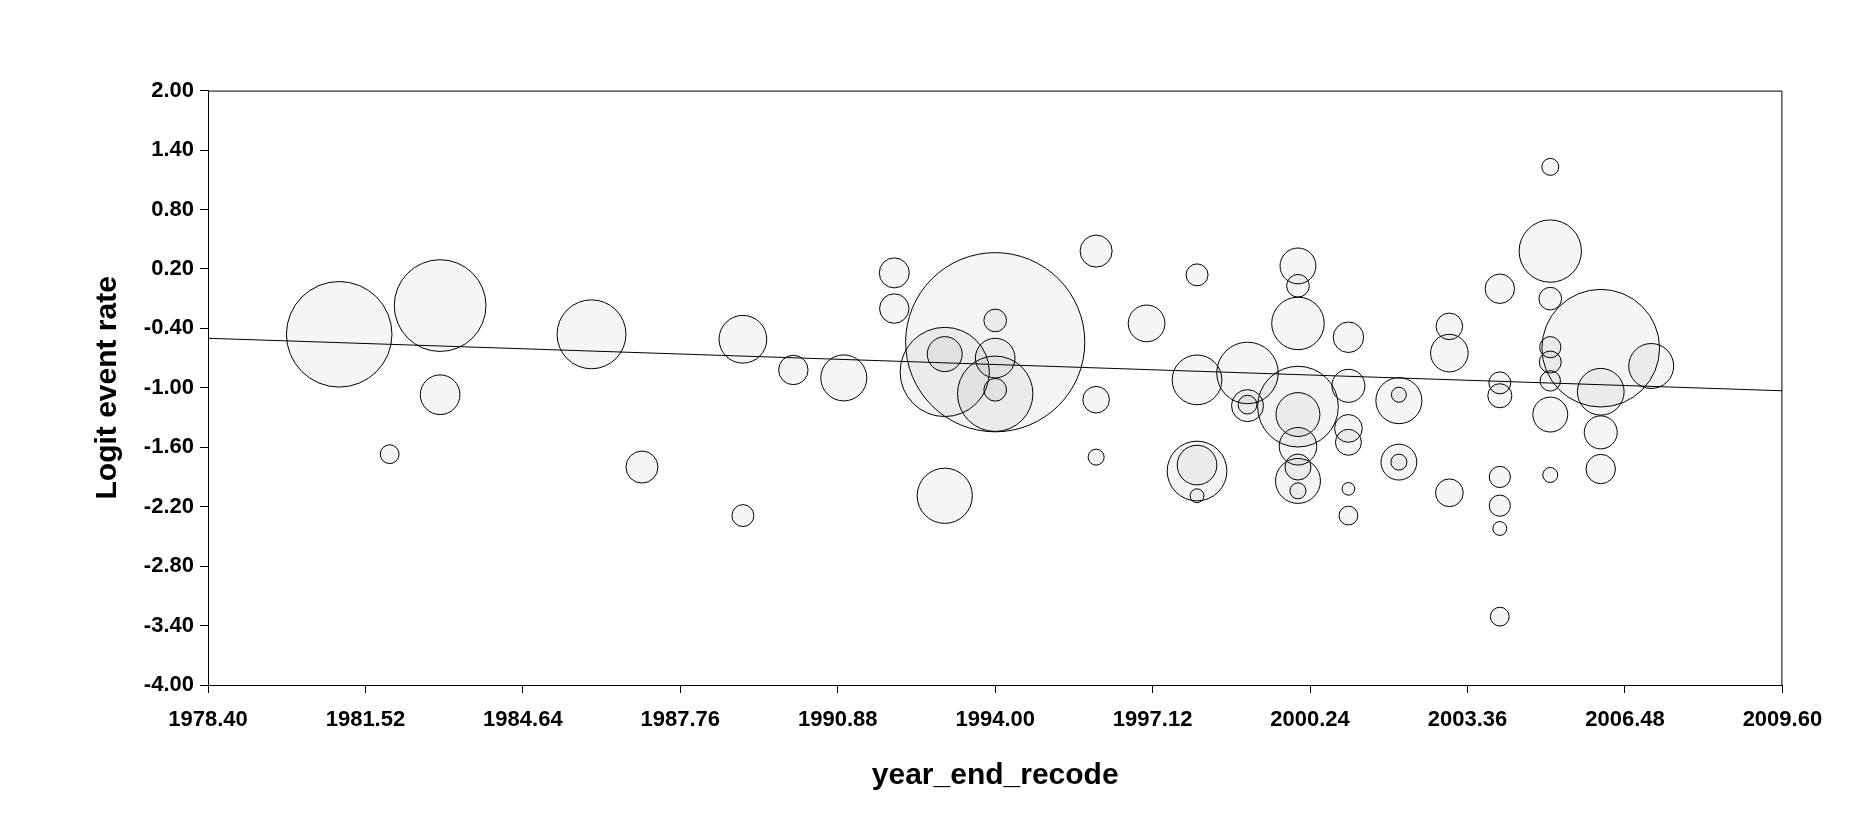  What do you see at coordinates (837, 719) in the screenshot?
I see `x-tick-label: 1990.88` at bounding box center [837, 719].